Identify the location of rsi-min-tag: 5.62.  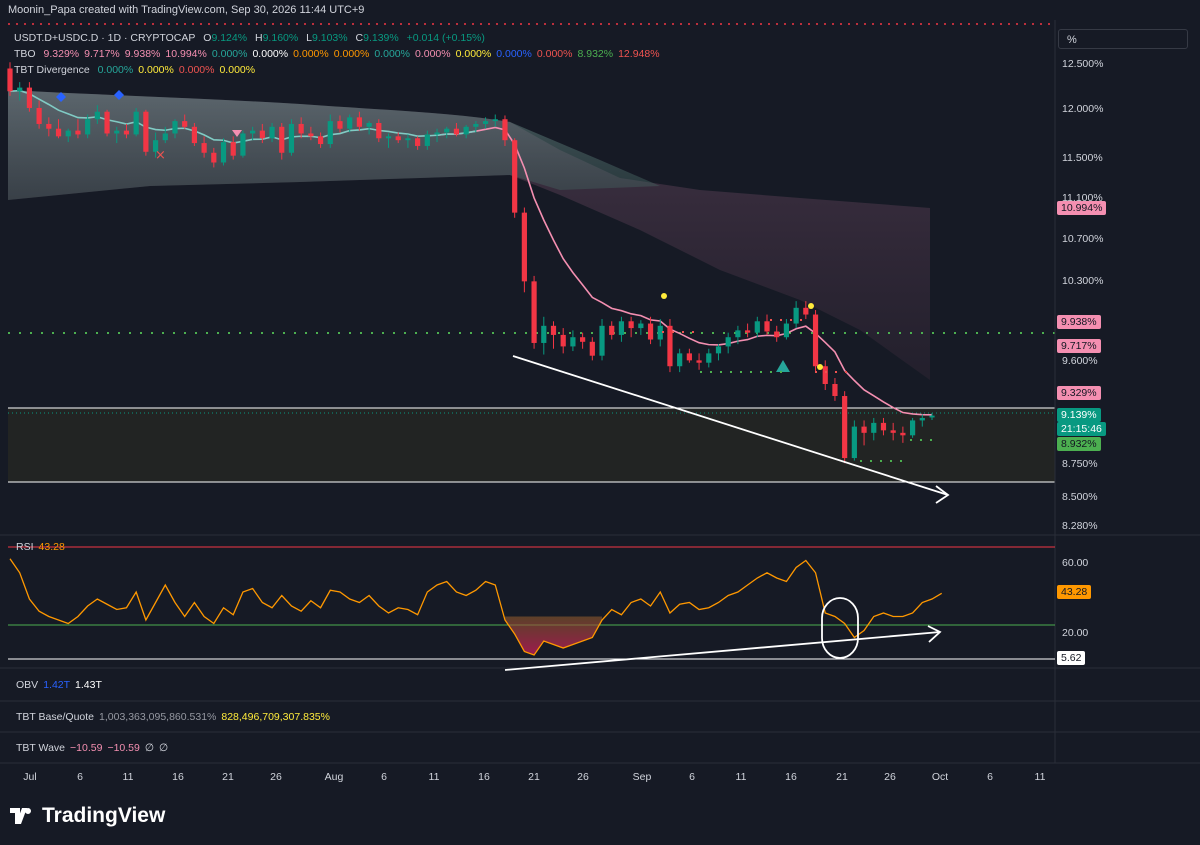
(1071, 658).